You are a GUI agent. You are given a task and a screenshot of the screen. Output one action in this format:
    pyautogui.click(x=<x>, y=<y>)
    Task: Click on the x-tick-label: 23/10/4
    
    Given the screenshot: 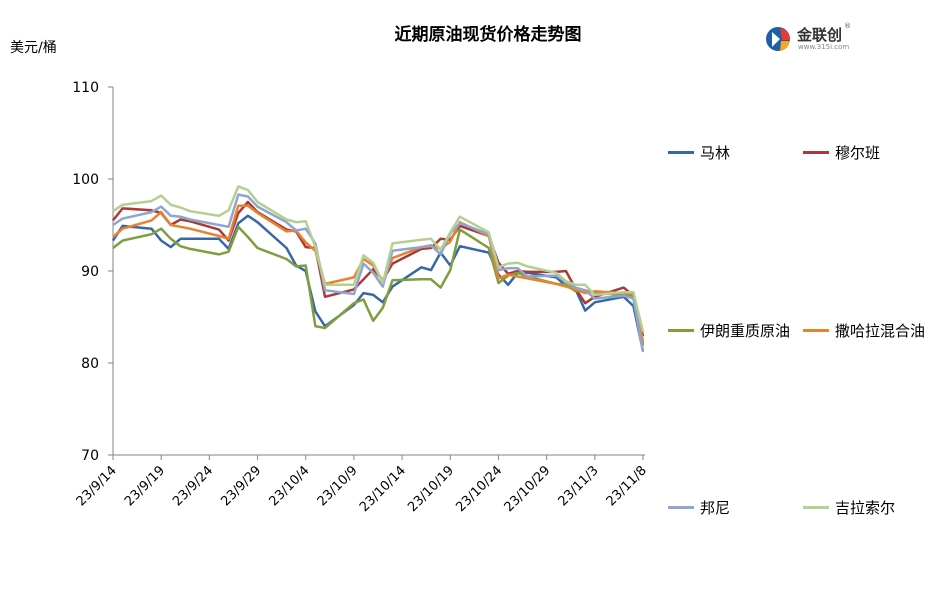 What is the action you would take?
    pyautogui.click(x=290, y=486)
    